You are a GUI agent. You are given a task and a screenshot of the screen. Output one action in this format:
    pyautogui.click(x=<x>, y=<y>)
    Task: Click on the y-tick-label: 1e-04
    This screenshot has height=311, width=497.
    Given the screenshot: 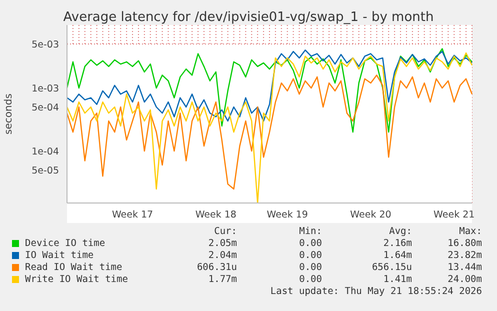 What is the action you would take?
    pyautogui.click(x=45, y=152)
    